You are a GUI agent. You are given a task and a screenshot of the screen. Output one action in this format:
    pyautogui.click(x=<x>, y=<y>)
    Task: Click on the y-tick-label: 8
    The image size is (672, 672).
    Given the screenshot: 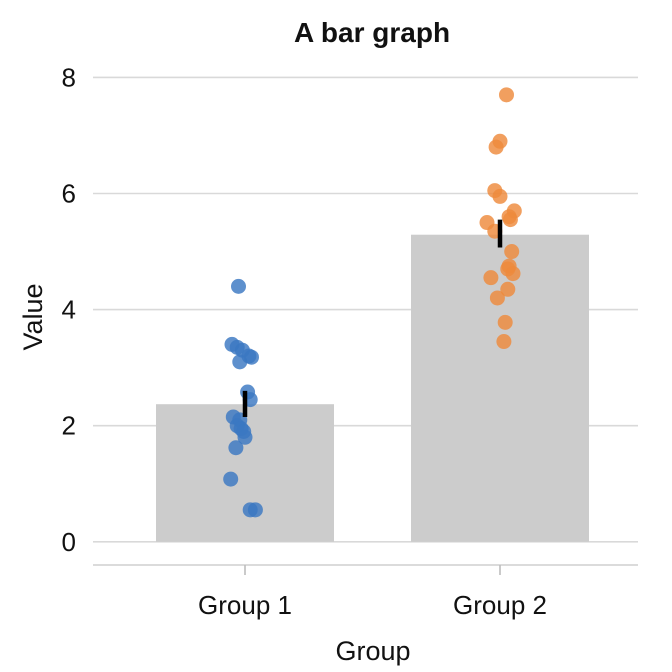 What is the action you would take?
    pyautogui.click(x=69, y=77)
    